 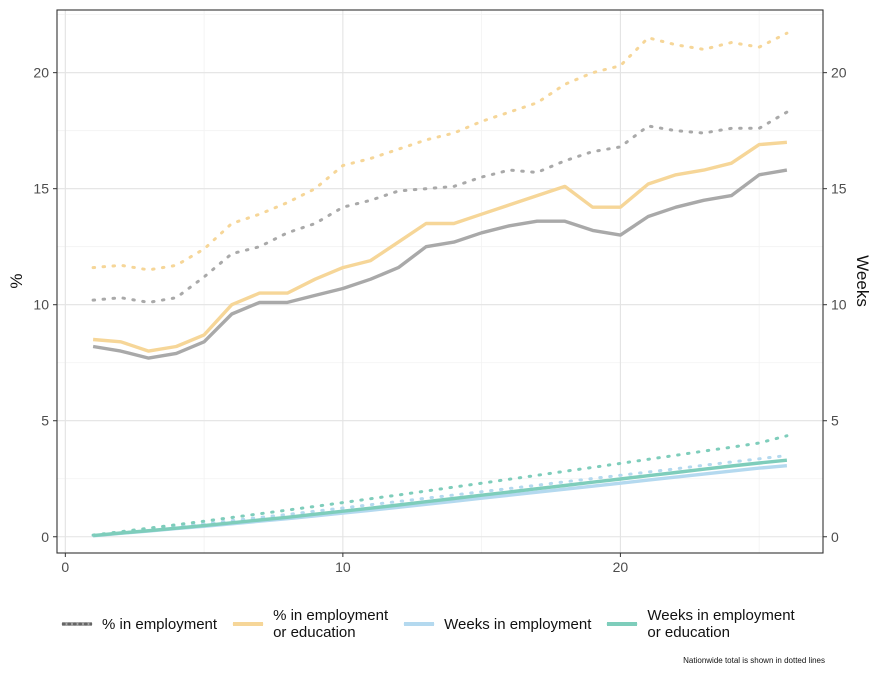 What do you see at coordinates (835, 537) in the screenshot?
I see `y2-tick-label: 0` at bounding box center [835, 537].